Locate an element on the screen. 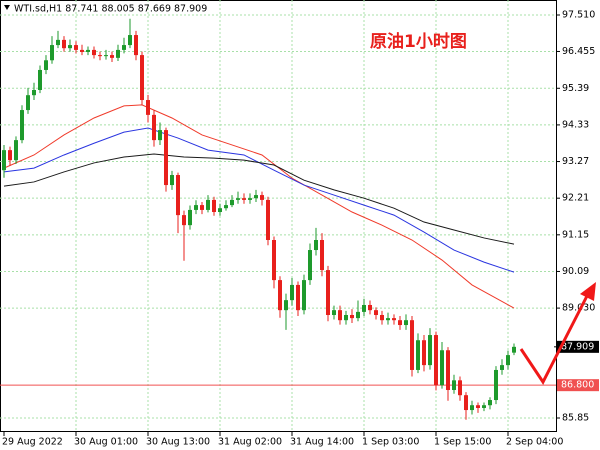  last-price-box is located at coordinates (578, 346).